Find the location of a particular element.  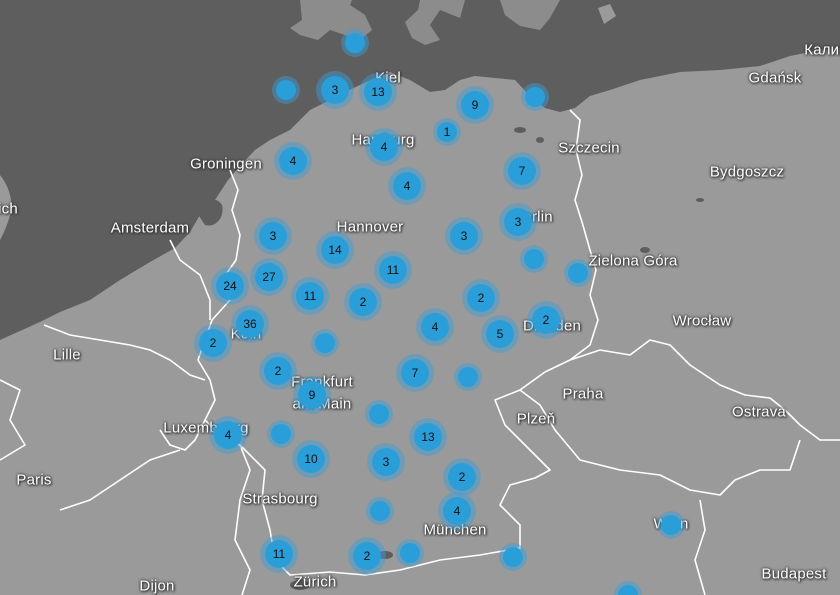

city-label-zurich: Zürich is located at coordinates (315, 582).